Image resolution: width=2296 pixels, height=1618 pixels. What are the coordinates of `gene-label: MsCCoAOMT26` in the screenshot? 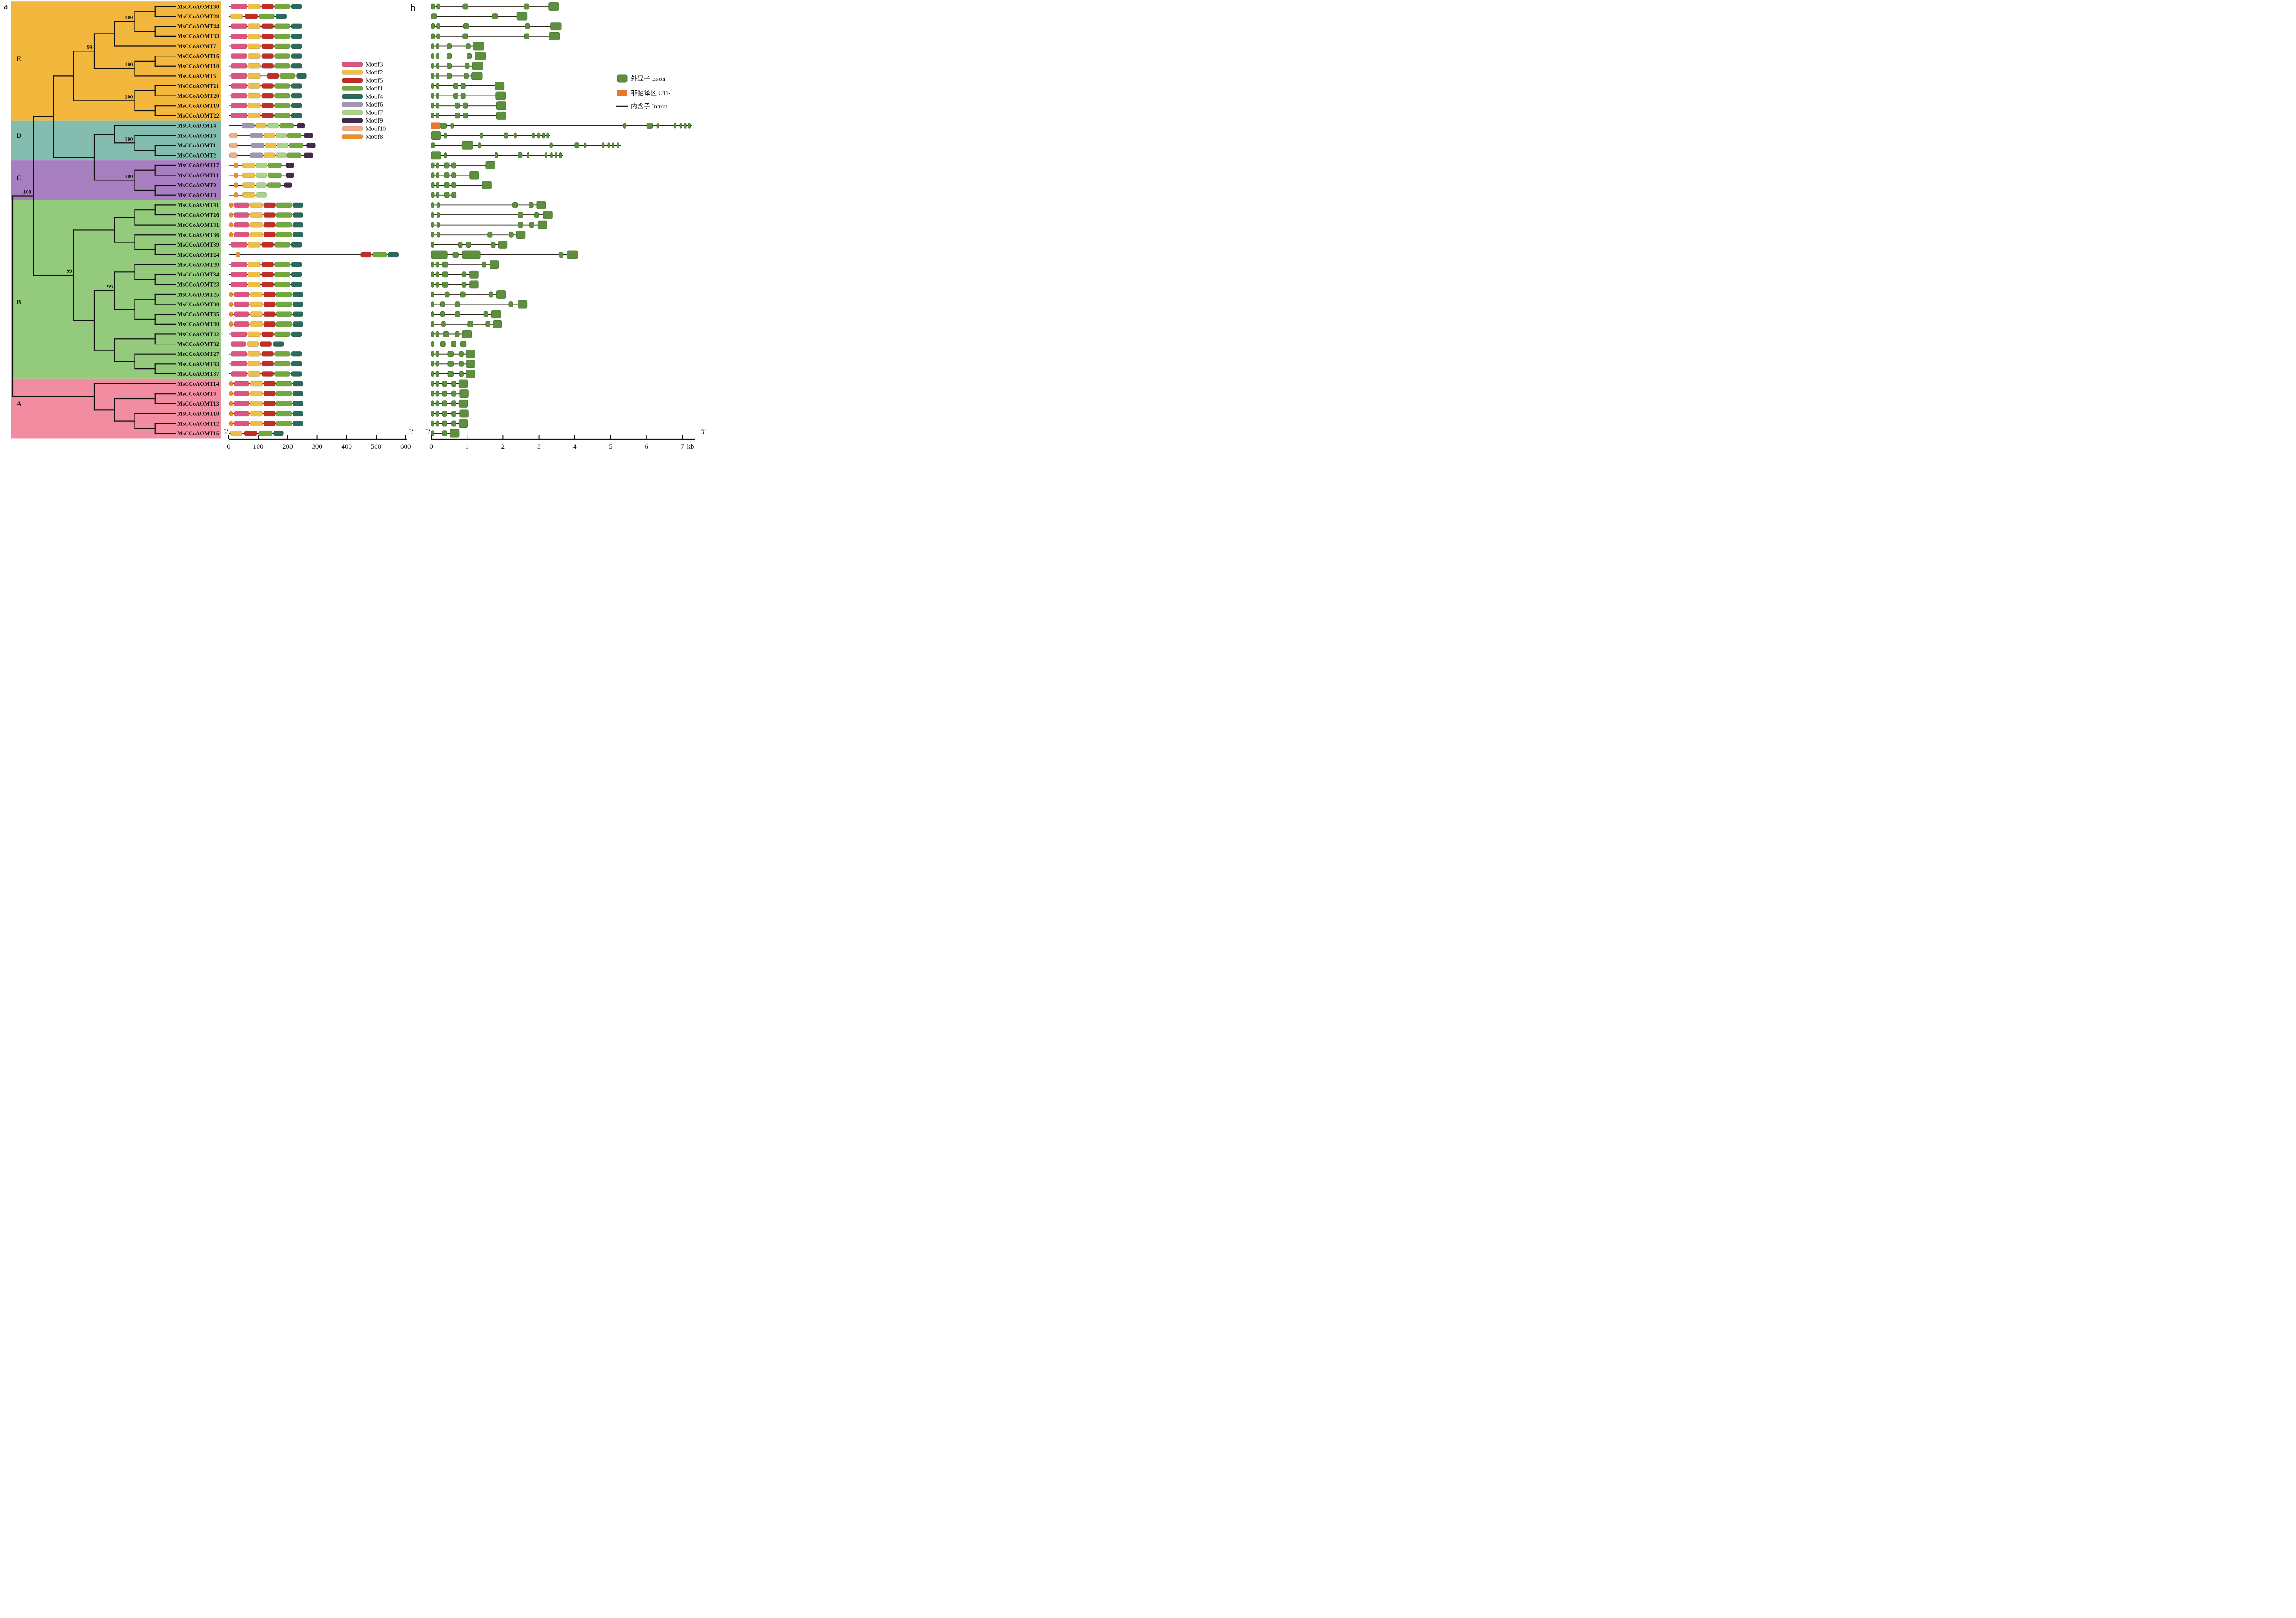 It's located at (198, 215).